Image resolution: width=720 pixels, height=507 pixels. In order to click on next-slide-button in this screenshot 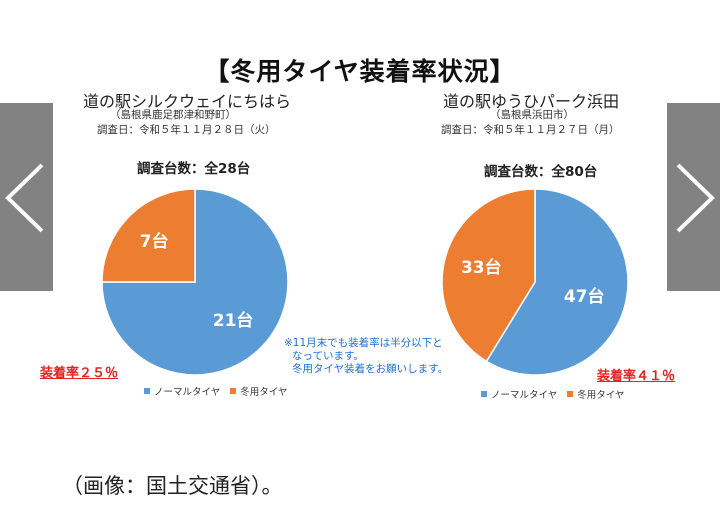, I will do `click(693, 197)`.